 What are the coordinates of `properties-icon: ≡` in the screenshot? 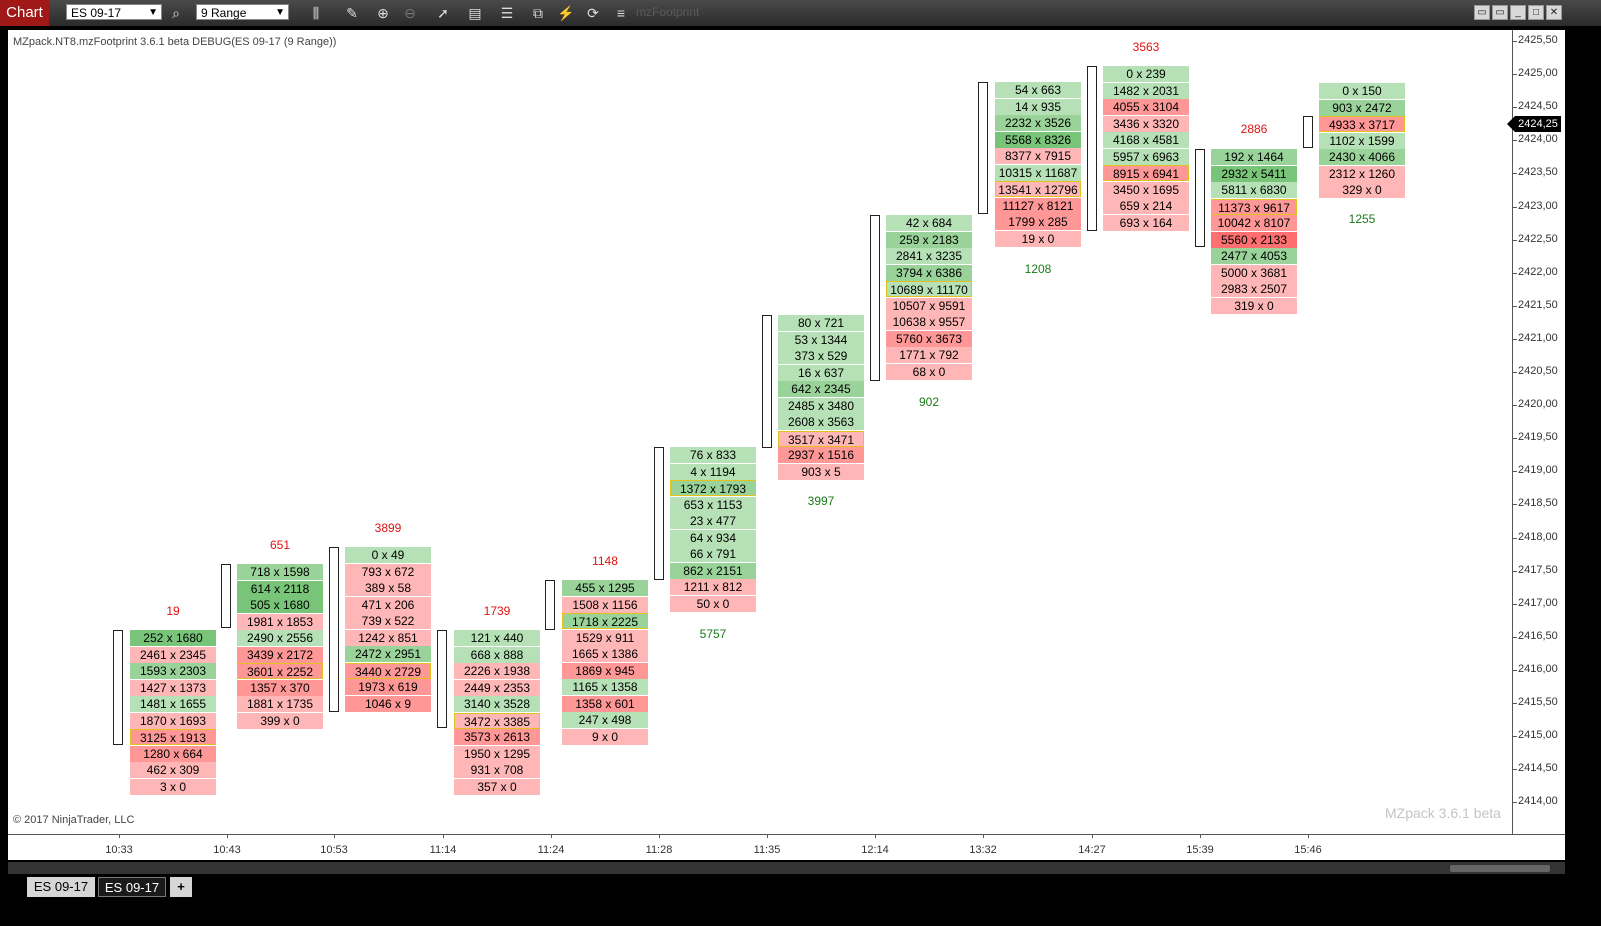 It's located at (621, 13).